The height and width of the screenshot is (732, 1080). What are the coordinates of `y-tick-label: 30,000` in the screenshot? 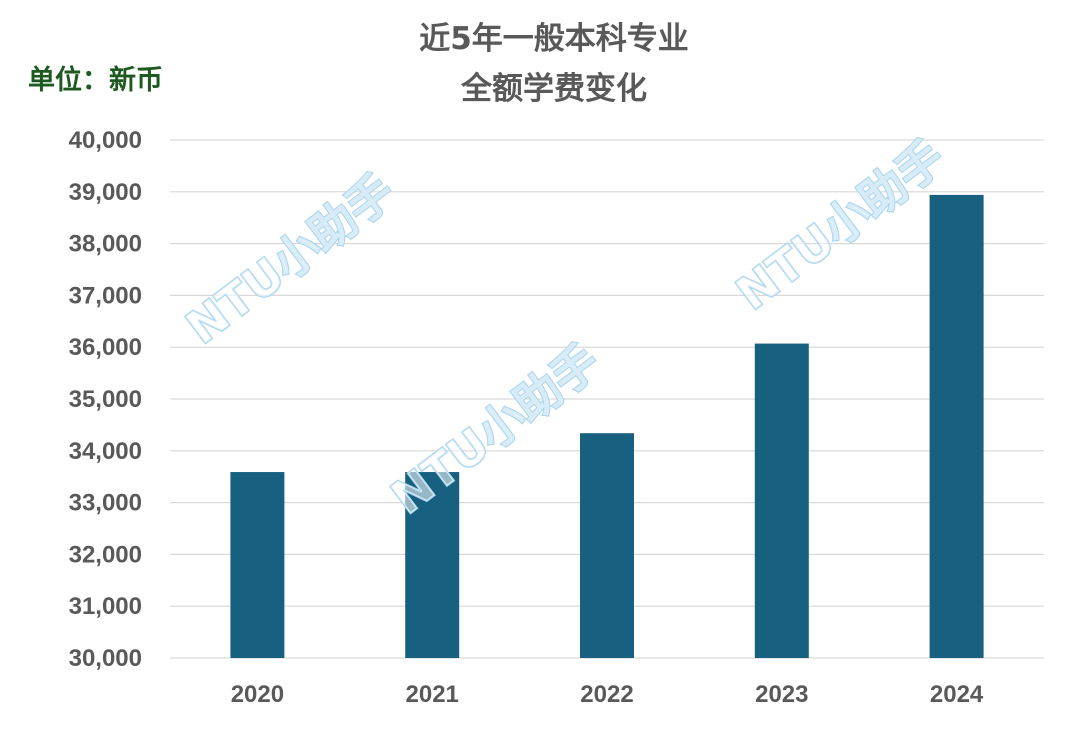 It's located at (105, 658).